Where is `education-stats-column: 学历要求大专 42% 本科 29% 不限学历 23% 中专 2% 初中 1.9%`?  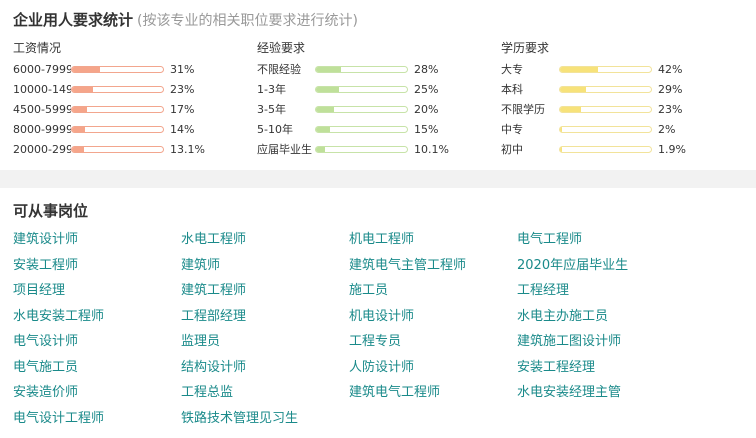
education-stats-column: 学历要求大专 42% 本科 29% 不限学历 23% 中专 2% 初中 1.9% is located at coordinates (618, 100).